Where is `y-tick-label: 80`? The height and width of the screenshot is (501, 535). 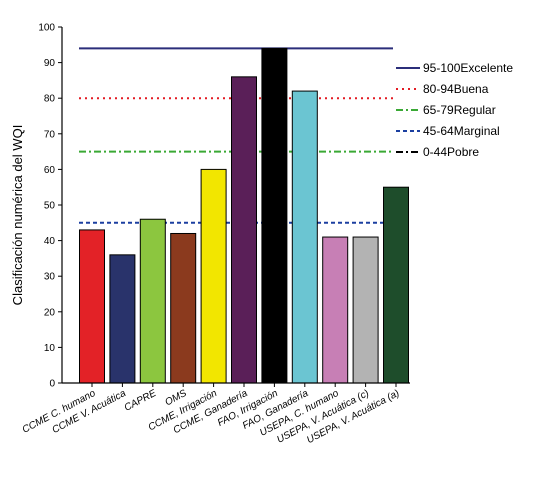 y-tick-label: 80 is located at coordinates (50, 99).